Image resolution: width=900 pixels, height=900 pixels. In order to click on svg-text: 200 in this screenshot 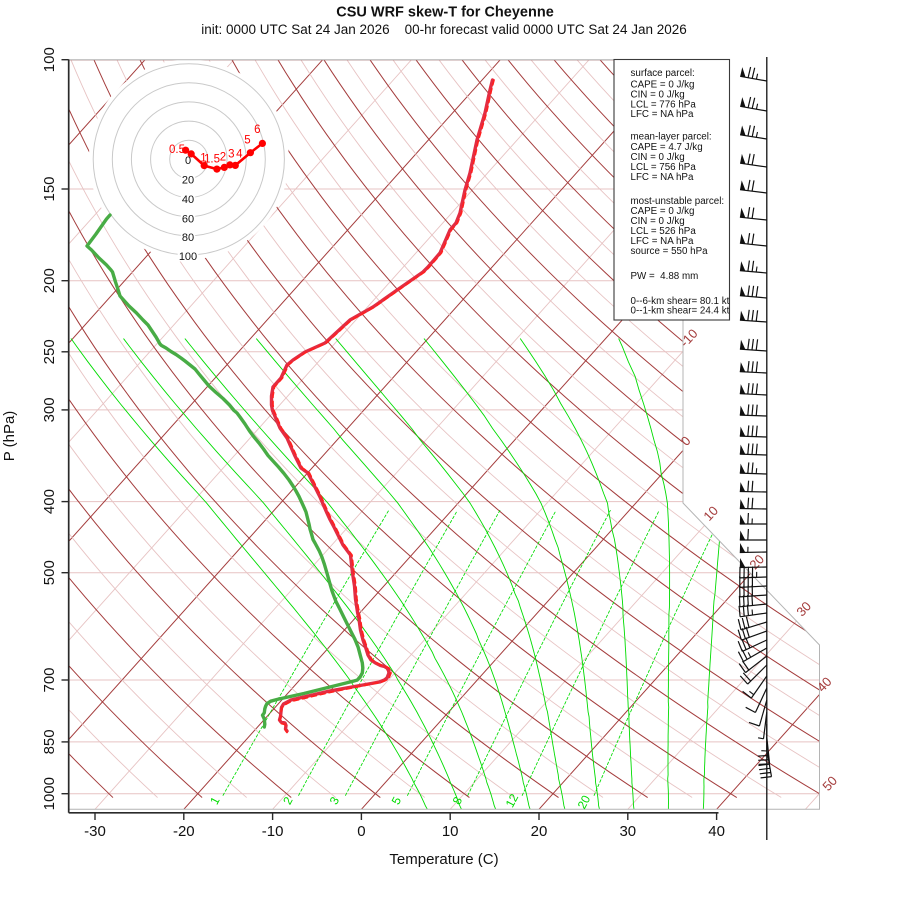, I will do `click(49, 280)`.